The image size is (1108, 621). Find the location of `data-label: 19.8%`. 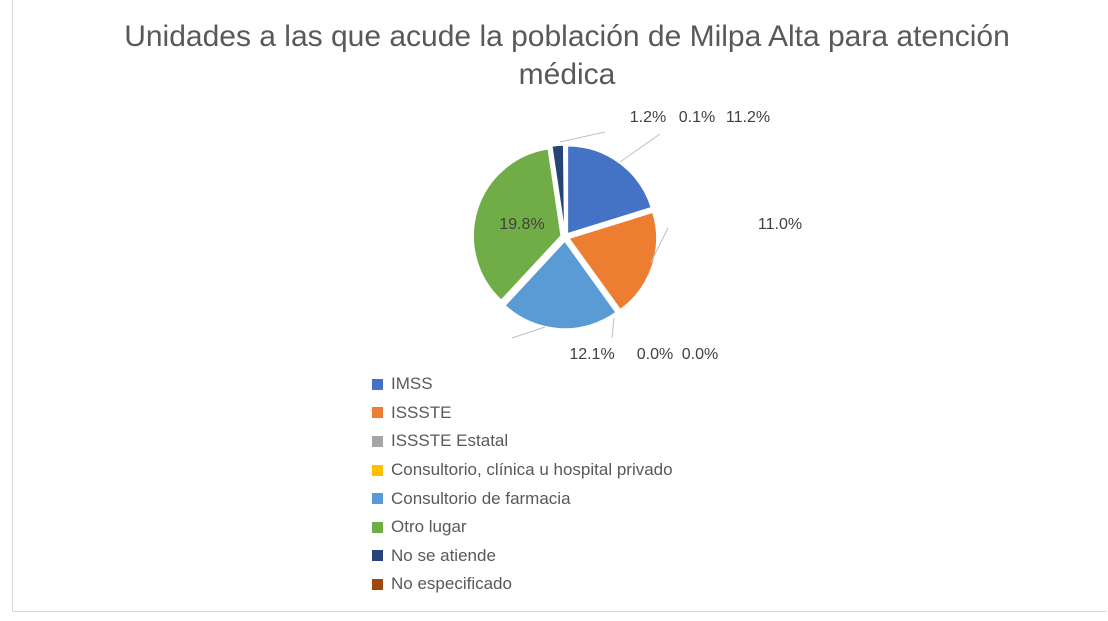

data-label: 19.8% is located at coordinates (521, 224).